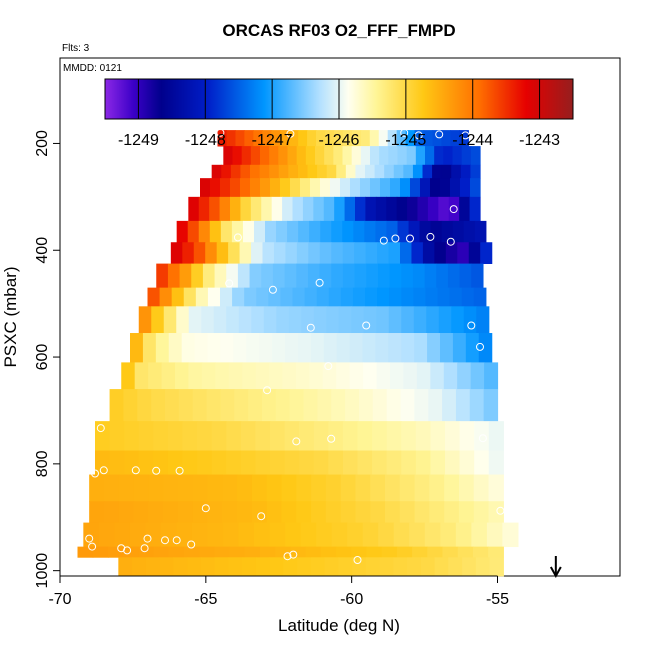 Image resolution: width=650 pixels, height=650 pixels. What do you see at coordinates (42, 357) in the screenshot?
I see `y-tick-label: 600` at bounding box center [42, 357].